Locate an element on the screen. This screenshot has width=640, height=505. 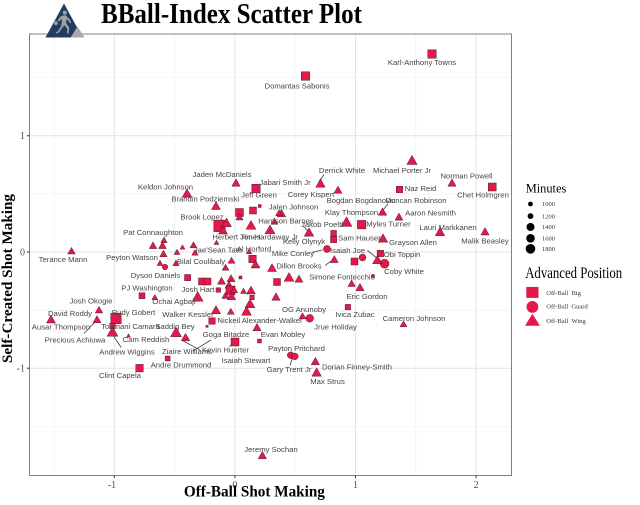
svg-text: Off-Ball Shot Making is located at coordinates (254, 492).